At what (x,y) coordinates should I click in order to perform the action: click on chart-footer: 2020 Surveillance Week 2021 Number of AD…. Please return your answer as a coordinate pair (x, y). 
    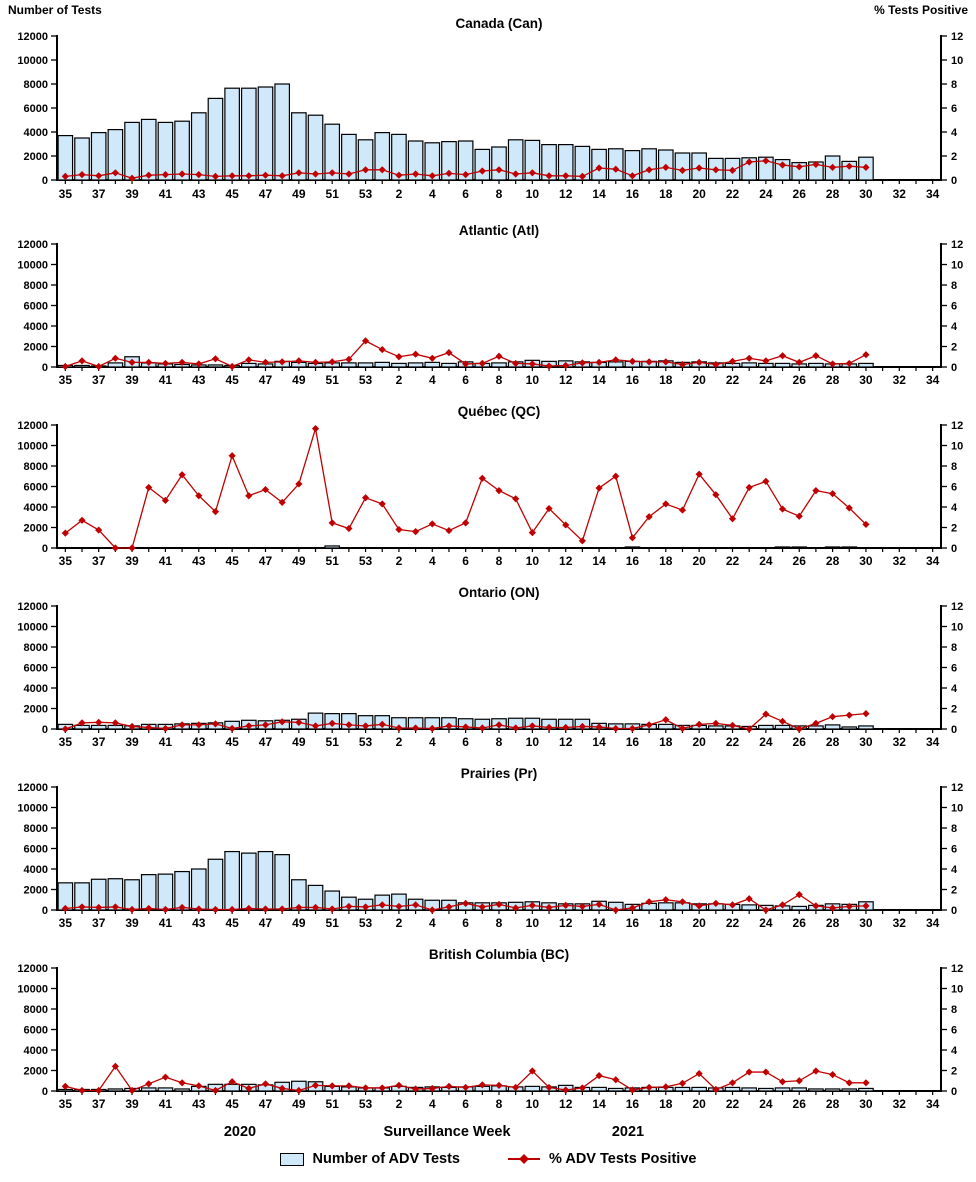
    Looking at the image, I should click on (488, 1152).